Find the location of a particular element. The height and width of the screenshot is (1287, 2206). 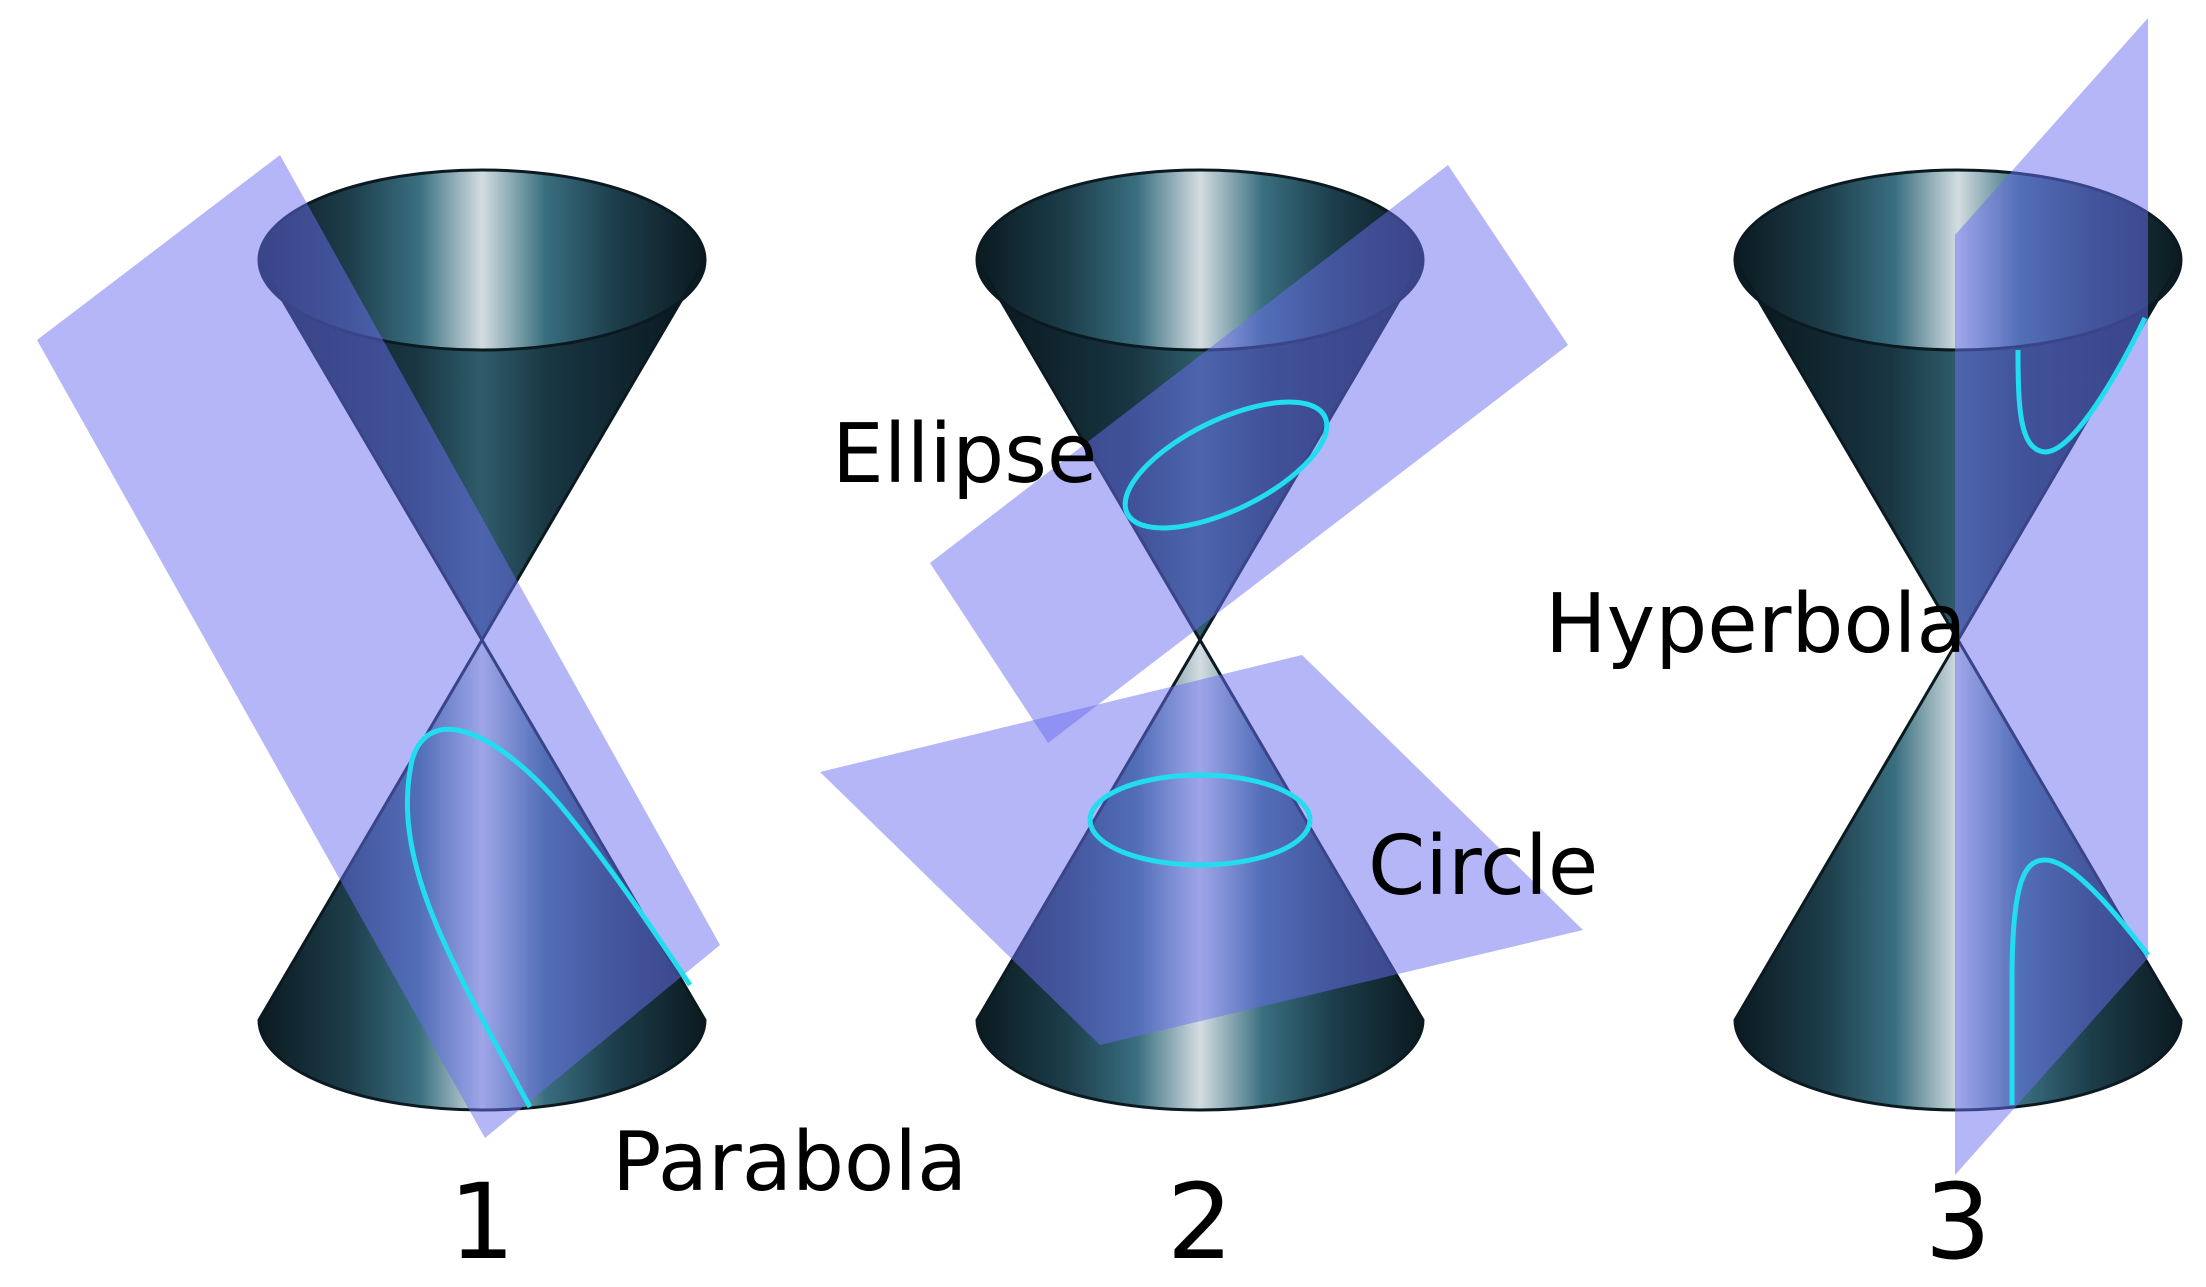

section-label-ellipse: Ellipse is located at coordinates (964, 454).